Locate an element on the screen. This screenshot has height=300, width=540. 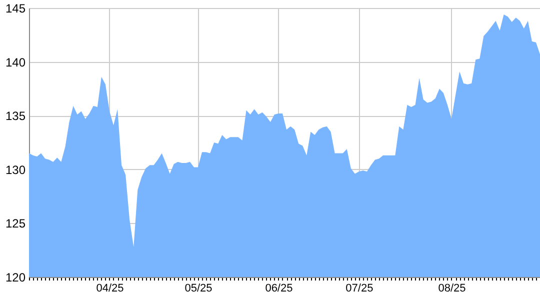
y-tick-label: 120 is located at coordinates (15, 277).